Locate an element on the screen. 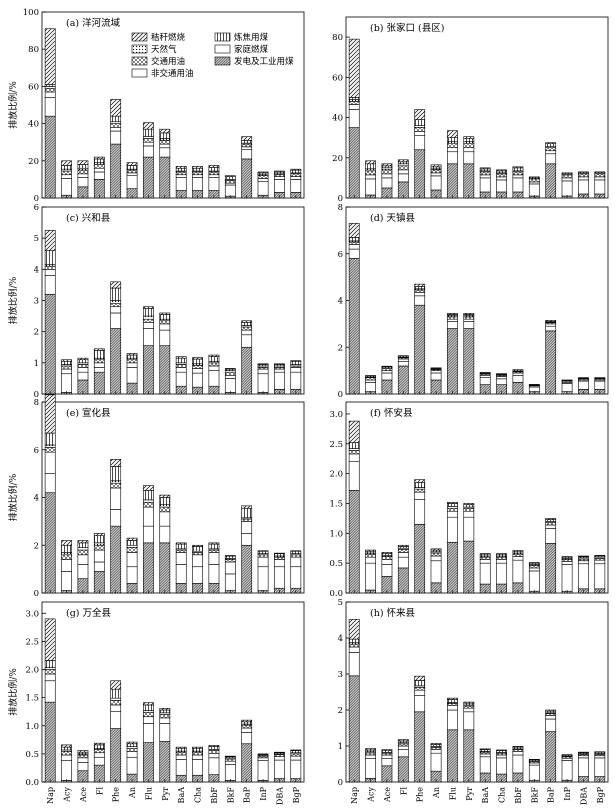 This screenshot has height=812, width=615. y-tick-label: 5 is located at coordinates (36, 239).